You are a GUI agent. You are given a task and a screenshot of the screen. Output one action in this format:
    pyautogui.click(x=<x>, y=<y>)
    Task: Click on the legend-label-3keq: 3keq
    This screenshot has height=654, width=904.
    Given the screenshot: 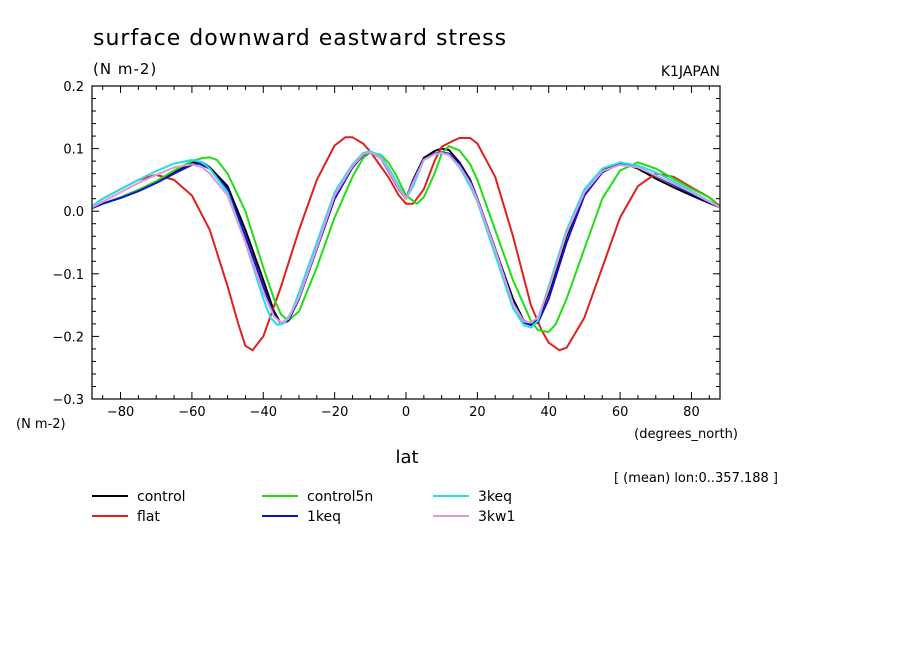 What is the action you would take?
    pyautogui.click(x=495, y=497)
    